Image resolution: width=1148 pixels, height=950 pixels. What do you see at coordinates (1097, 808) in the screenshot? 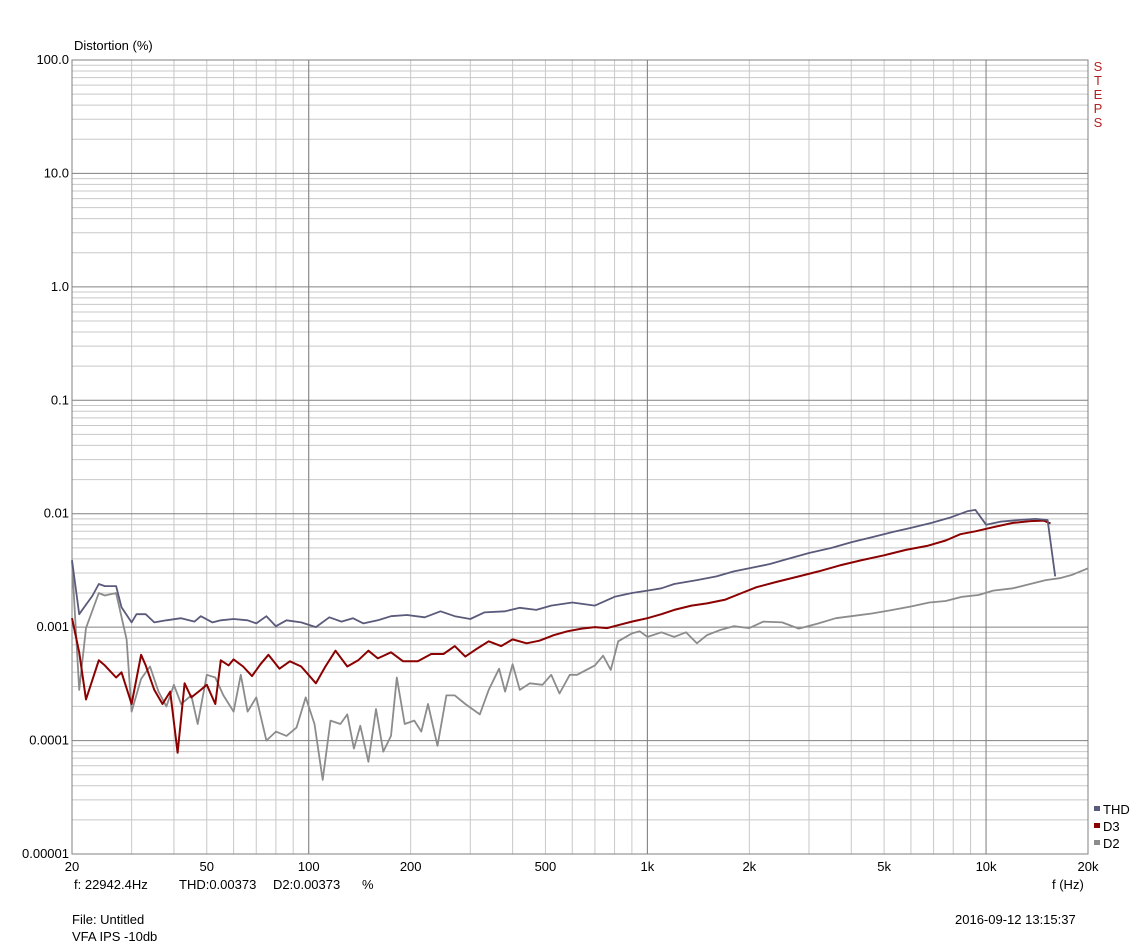
I see `legend-swatch-thd` at bounding box center [1097, 808].